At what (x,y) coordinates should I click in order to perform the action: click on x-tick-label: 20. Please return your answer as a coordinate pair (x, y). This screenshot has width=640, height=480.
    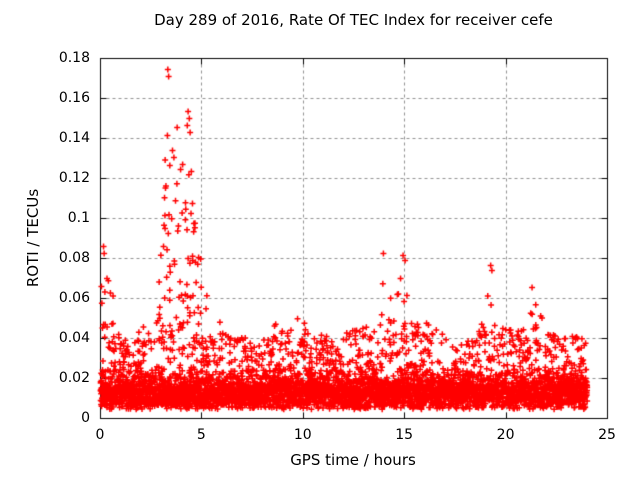
    Looking at the image, I should click on (505, 435).